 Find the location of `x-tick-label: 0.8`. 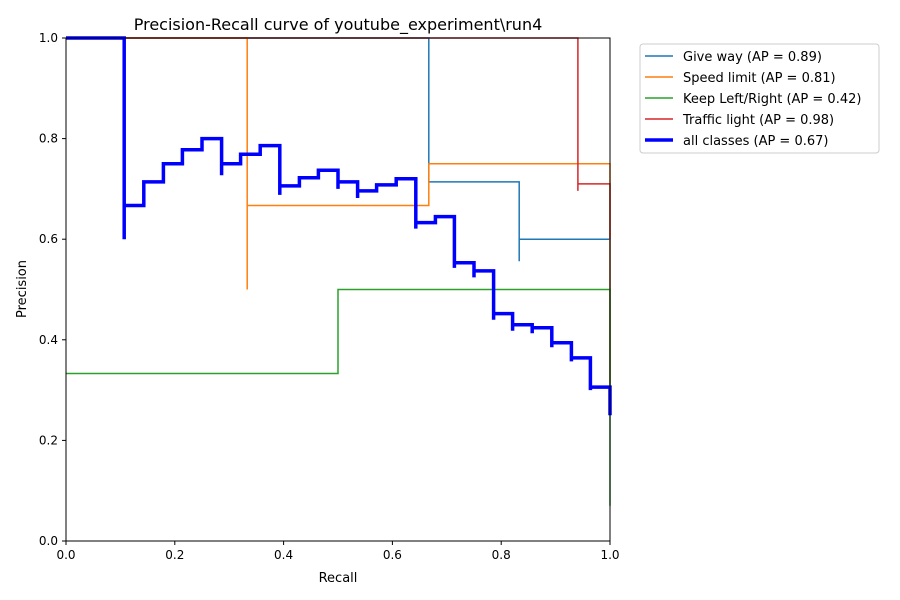

x-tick-label: 0.8 is located at coordinates (501, 555).